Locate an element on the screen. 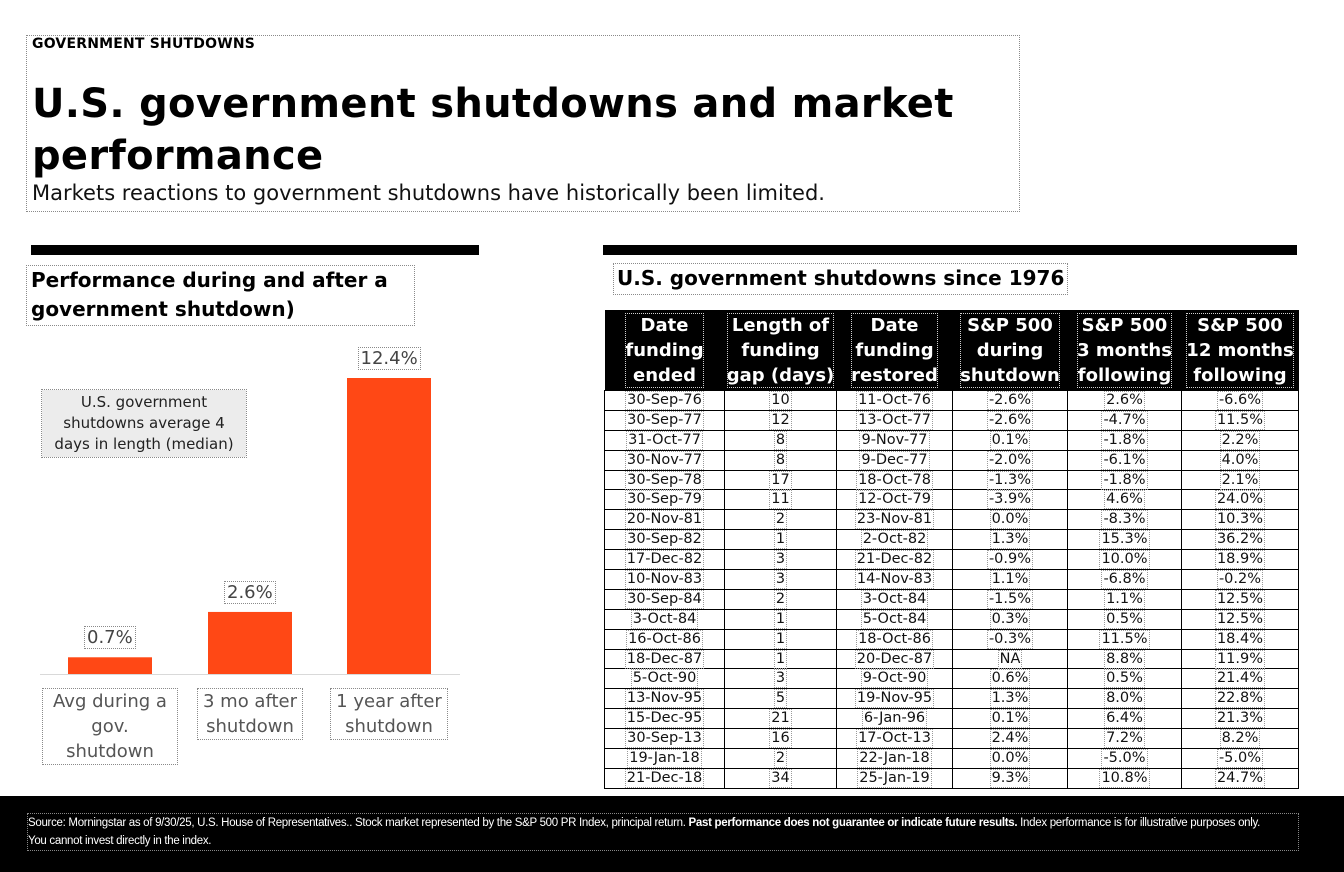 The height and width of the screenshot is (872, 1344). table-cell: 34 is located at coordinates (780, 778).